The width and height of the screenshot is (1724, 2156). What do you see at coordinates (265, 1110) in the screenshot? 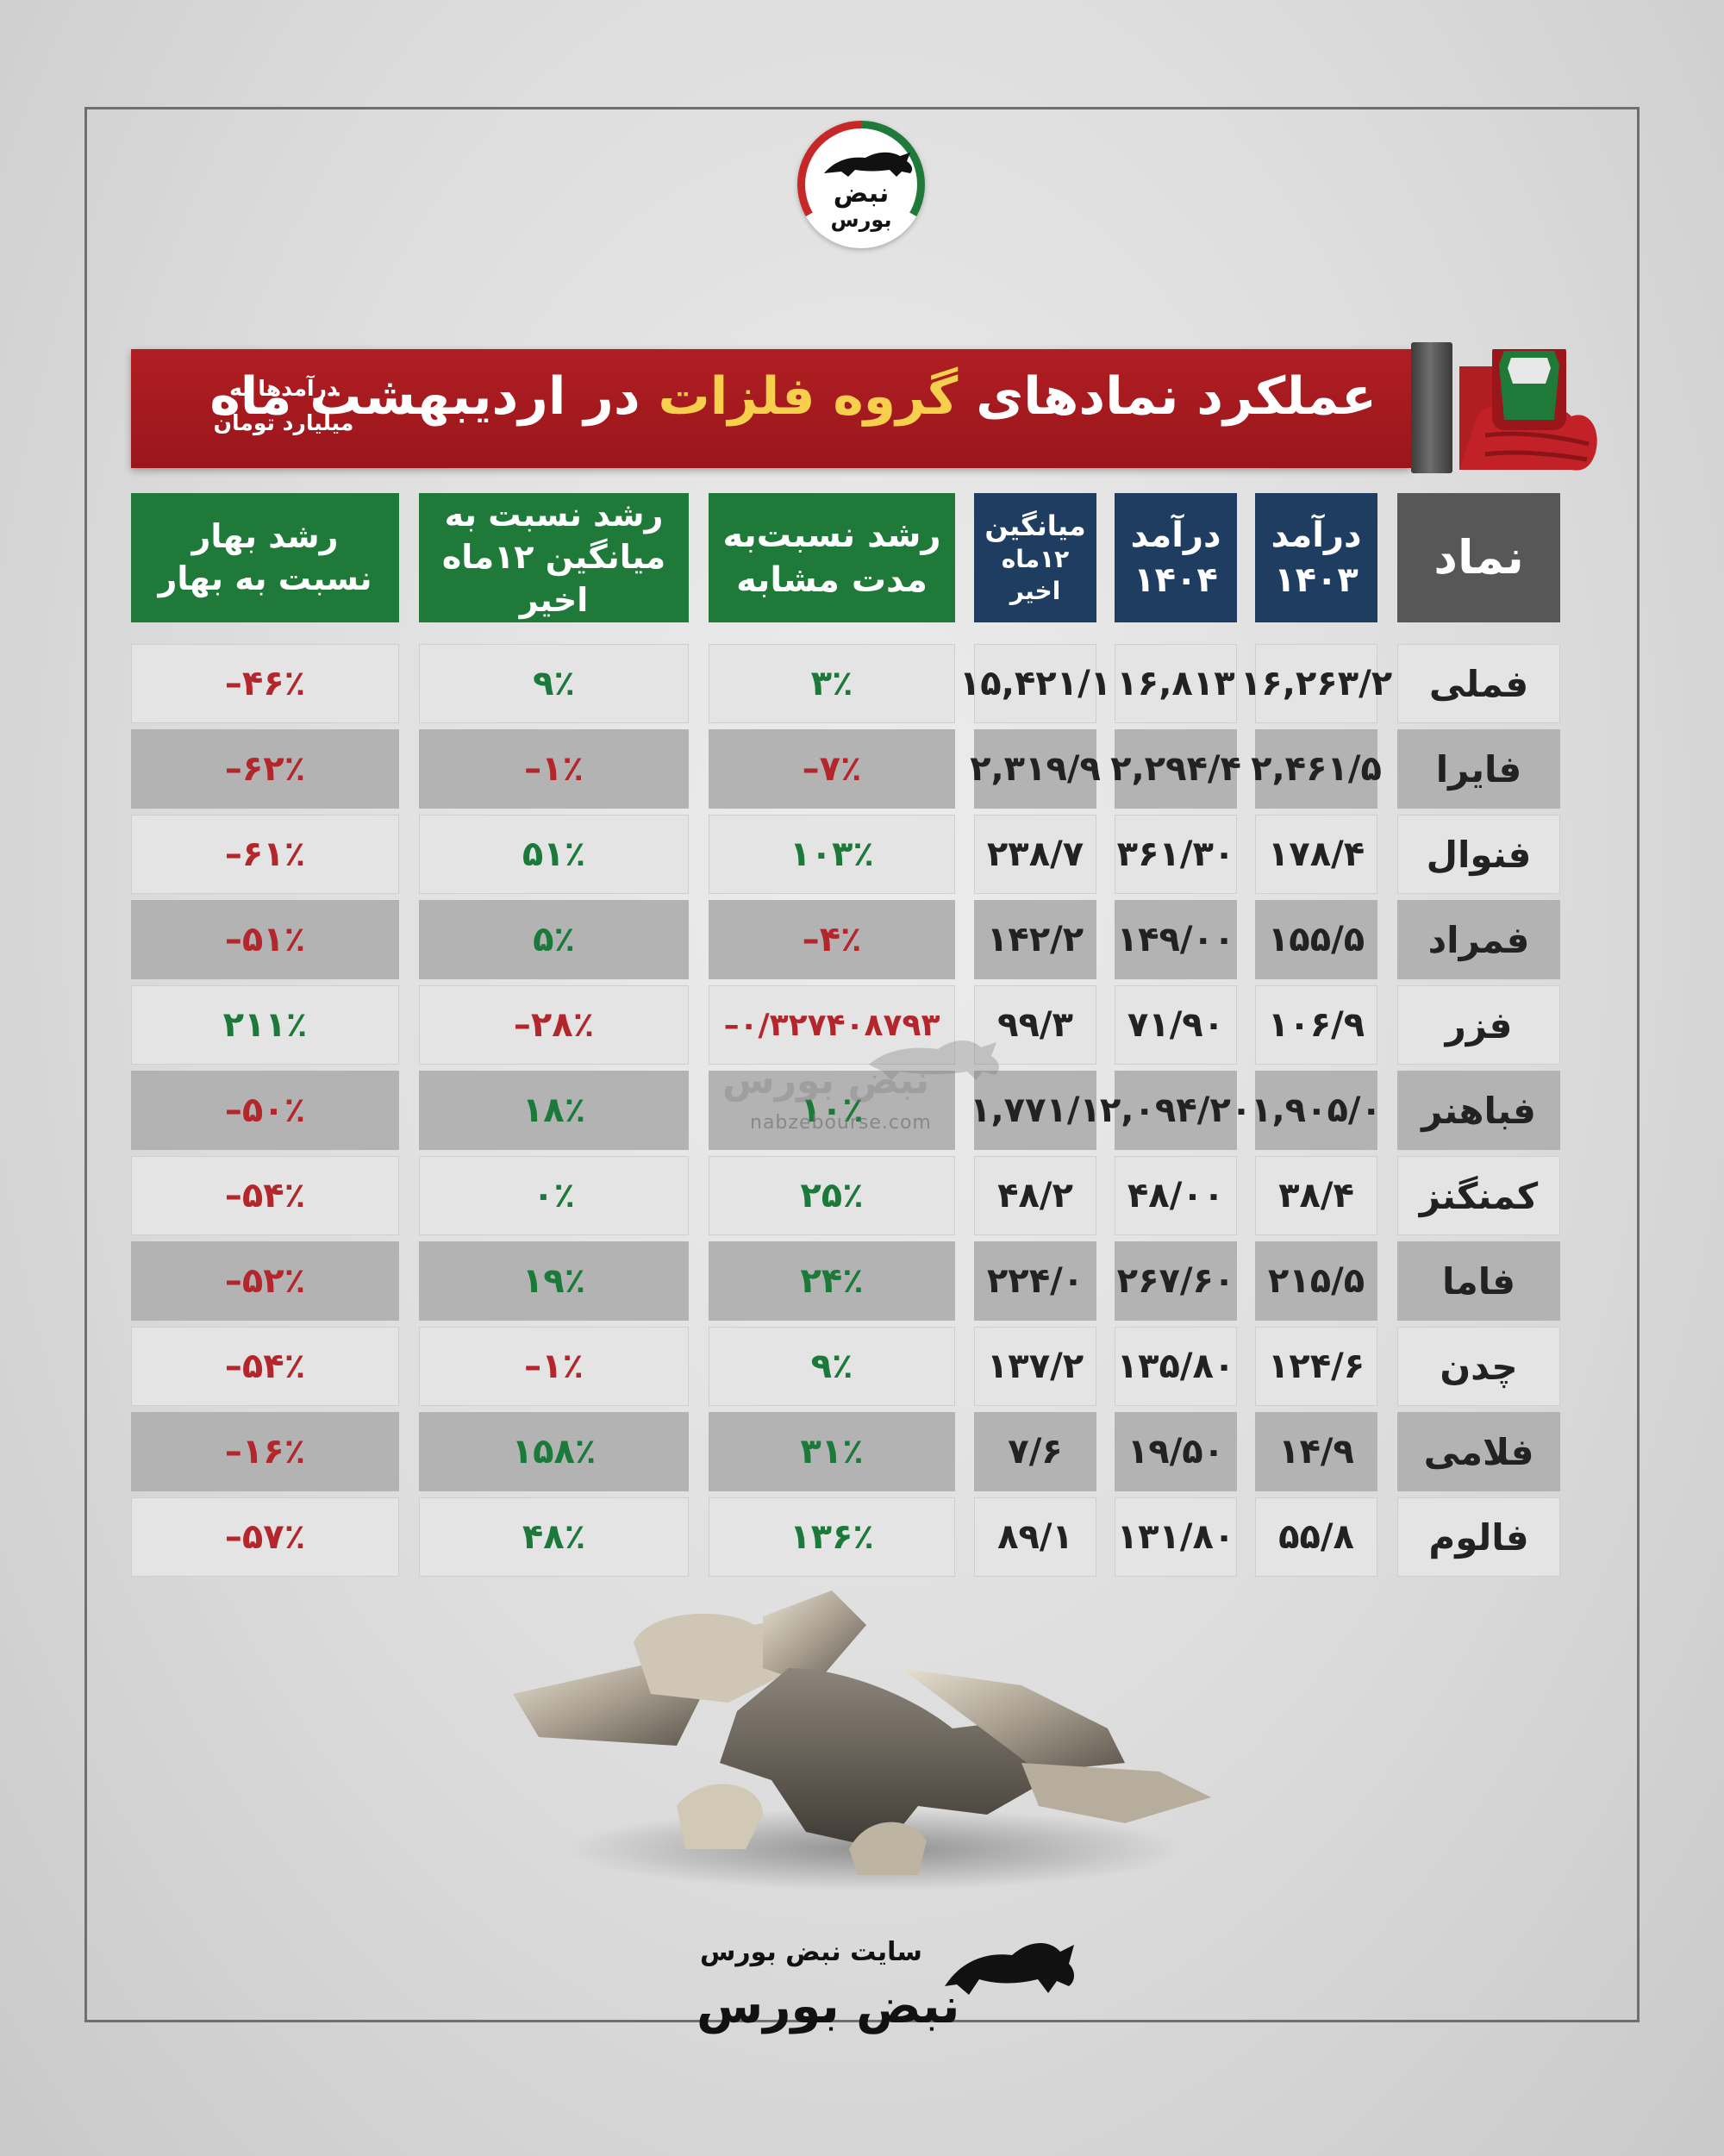
I see `g-spring-cell: –۵۰٪` at bounding box center [265, 1110].